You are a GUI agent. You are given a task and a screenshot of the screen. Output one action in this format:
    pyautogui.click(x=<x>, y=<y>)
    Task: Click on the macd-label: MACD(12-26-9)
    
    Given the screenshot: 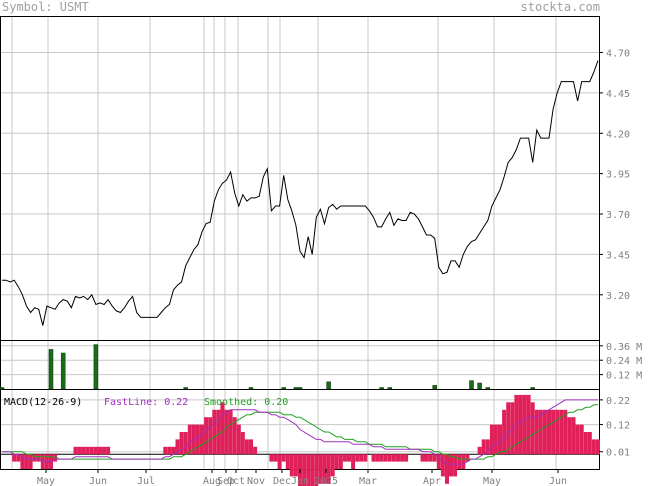 What is the action you would take?
    pyautogui.click(x=43, y=402)
    